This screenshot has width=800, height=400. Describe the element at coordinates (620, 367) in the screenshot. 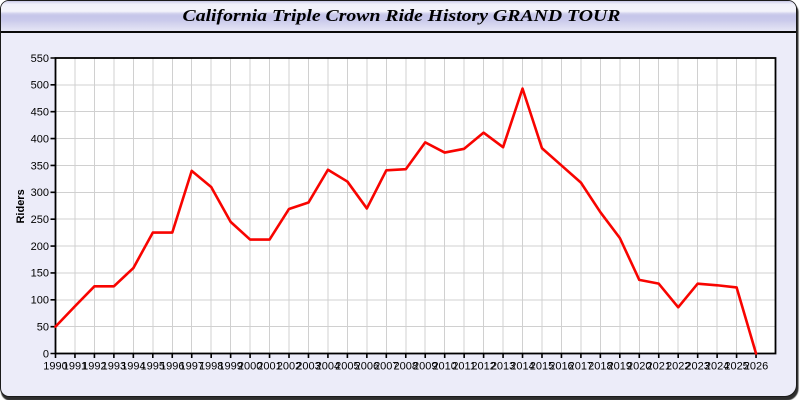

I see `svg-text: 2019` at that location.